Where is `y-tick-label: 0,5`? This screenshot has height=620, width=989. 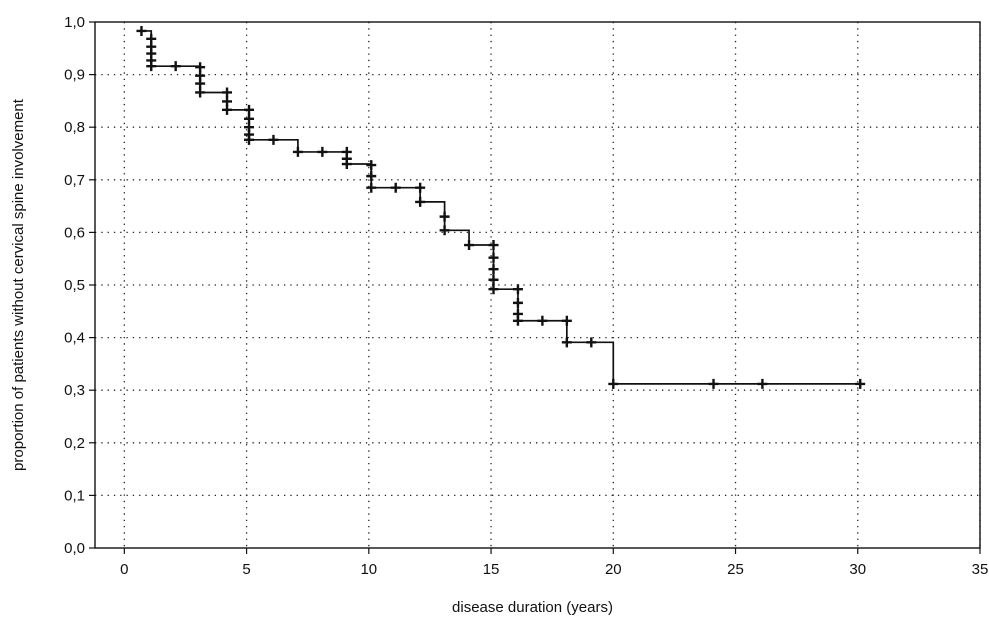
y-tick-label: 0,5 is located at coordinates (74, 285).